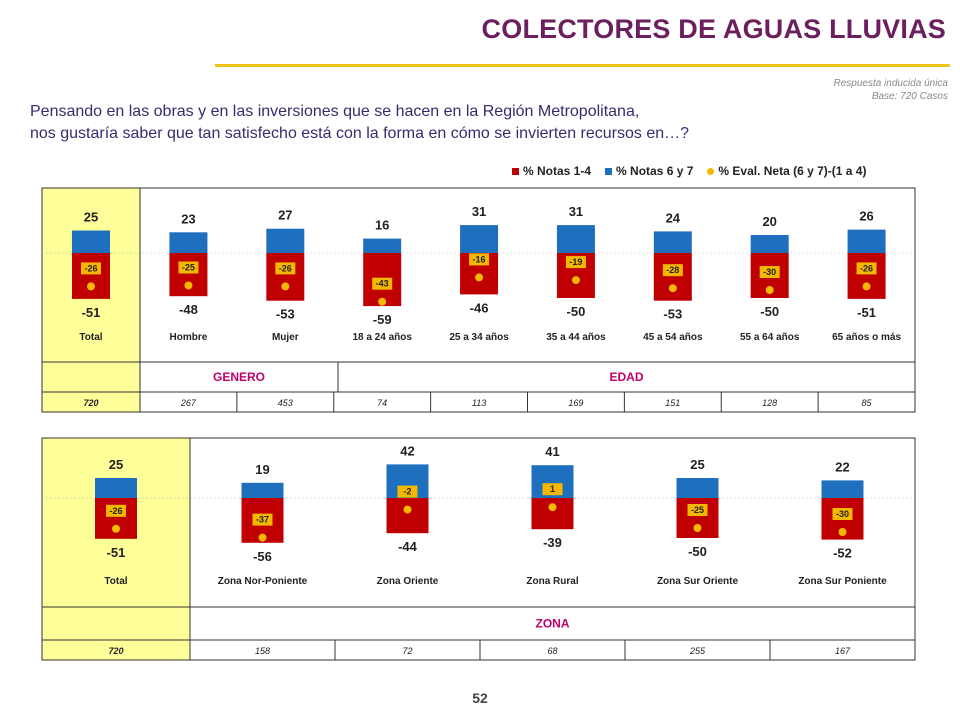  What do you see at coordinates (239, 377) in the screenshot?
I see `group-label: GENERO` at bounding box center [239, 377].